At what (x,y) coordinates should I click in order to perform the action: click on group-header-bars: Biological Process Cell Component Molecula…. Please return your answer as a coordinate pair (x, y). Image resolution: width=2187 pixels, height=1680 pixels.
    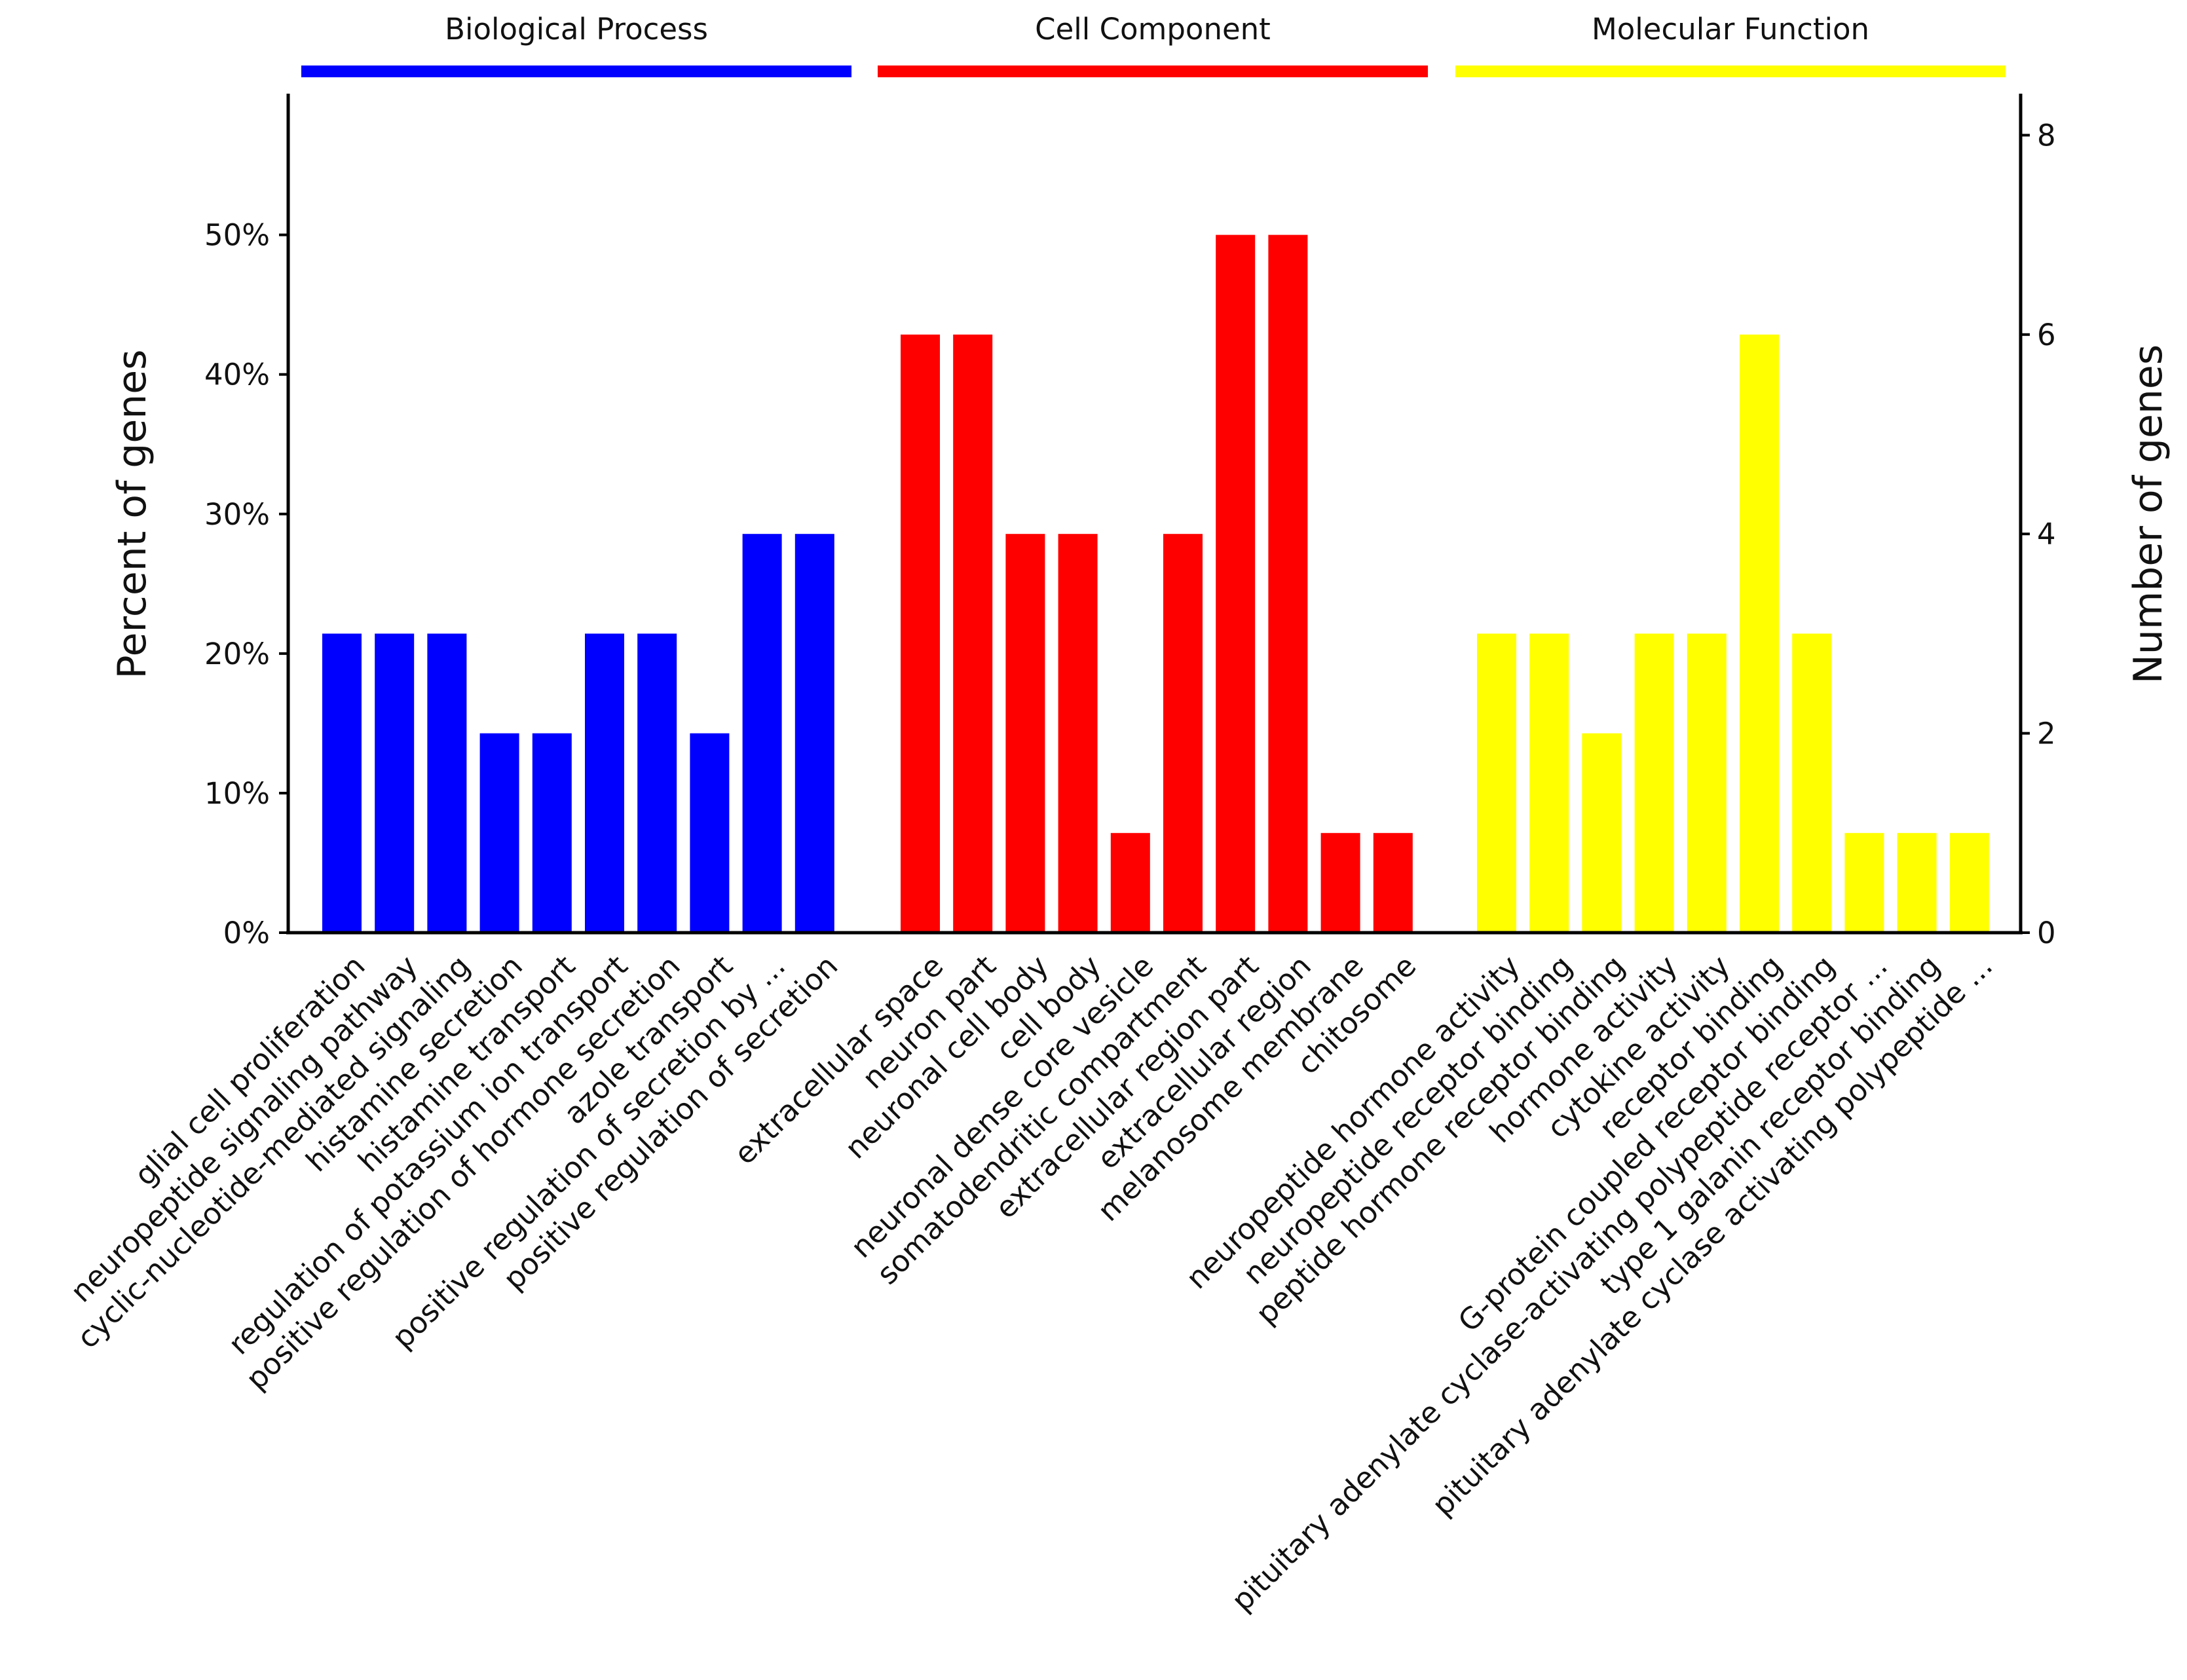
    Looking at the image, I should click on (1153, 44).